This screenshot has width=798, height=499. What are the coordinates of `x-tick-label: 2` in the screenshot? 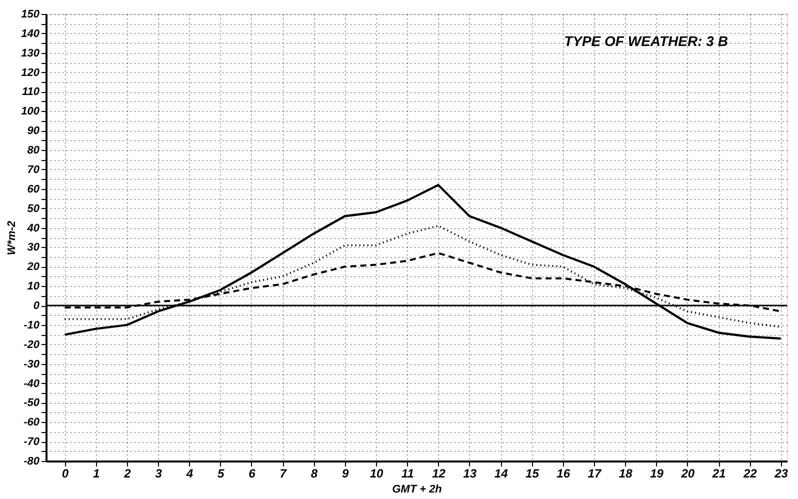 It's located at (127, 473).